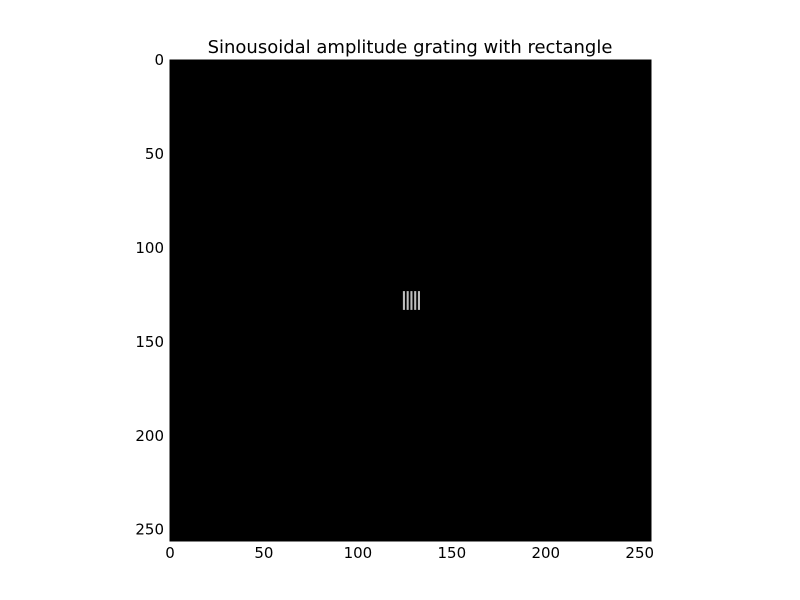  Describe the element at coordinates (170, 553) in the screenshot. I see `x-tick-label: 0` at that location.